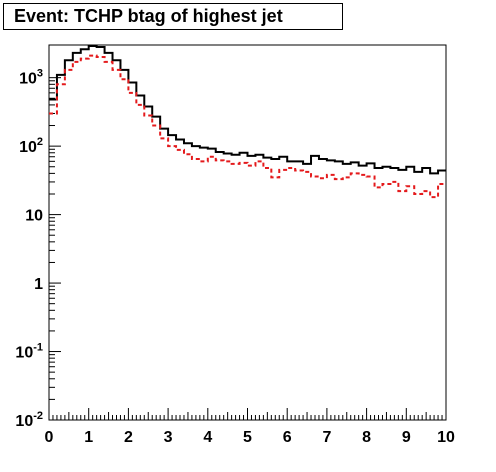  What do you see at coordinates (128, 437) in the screenshot?
I see `x-tick-label: 2` at bounding box center [128, 437].